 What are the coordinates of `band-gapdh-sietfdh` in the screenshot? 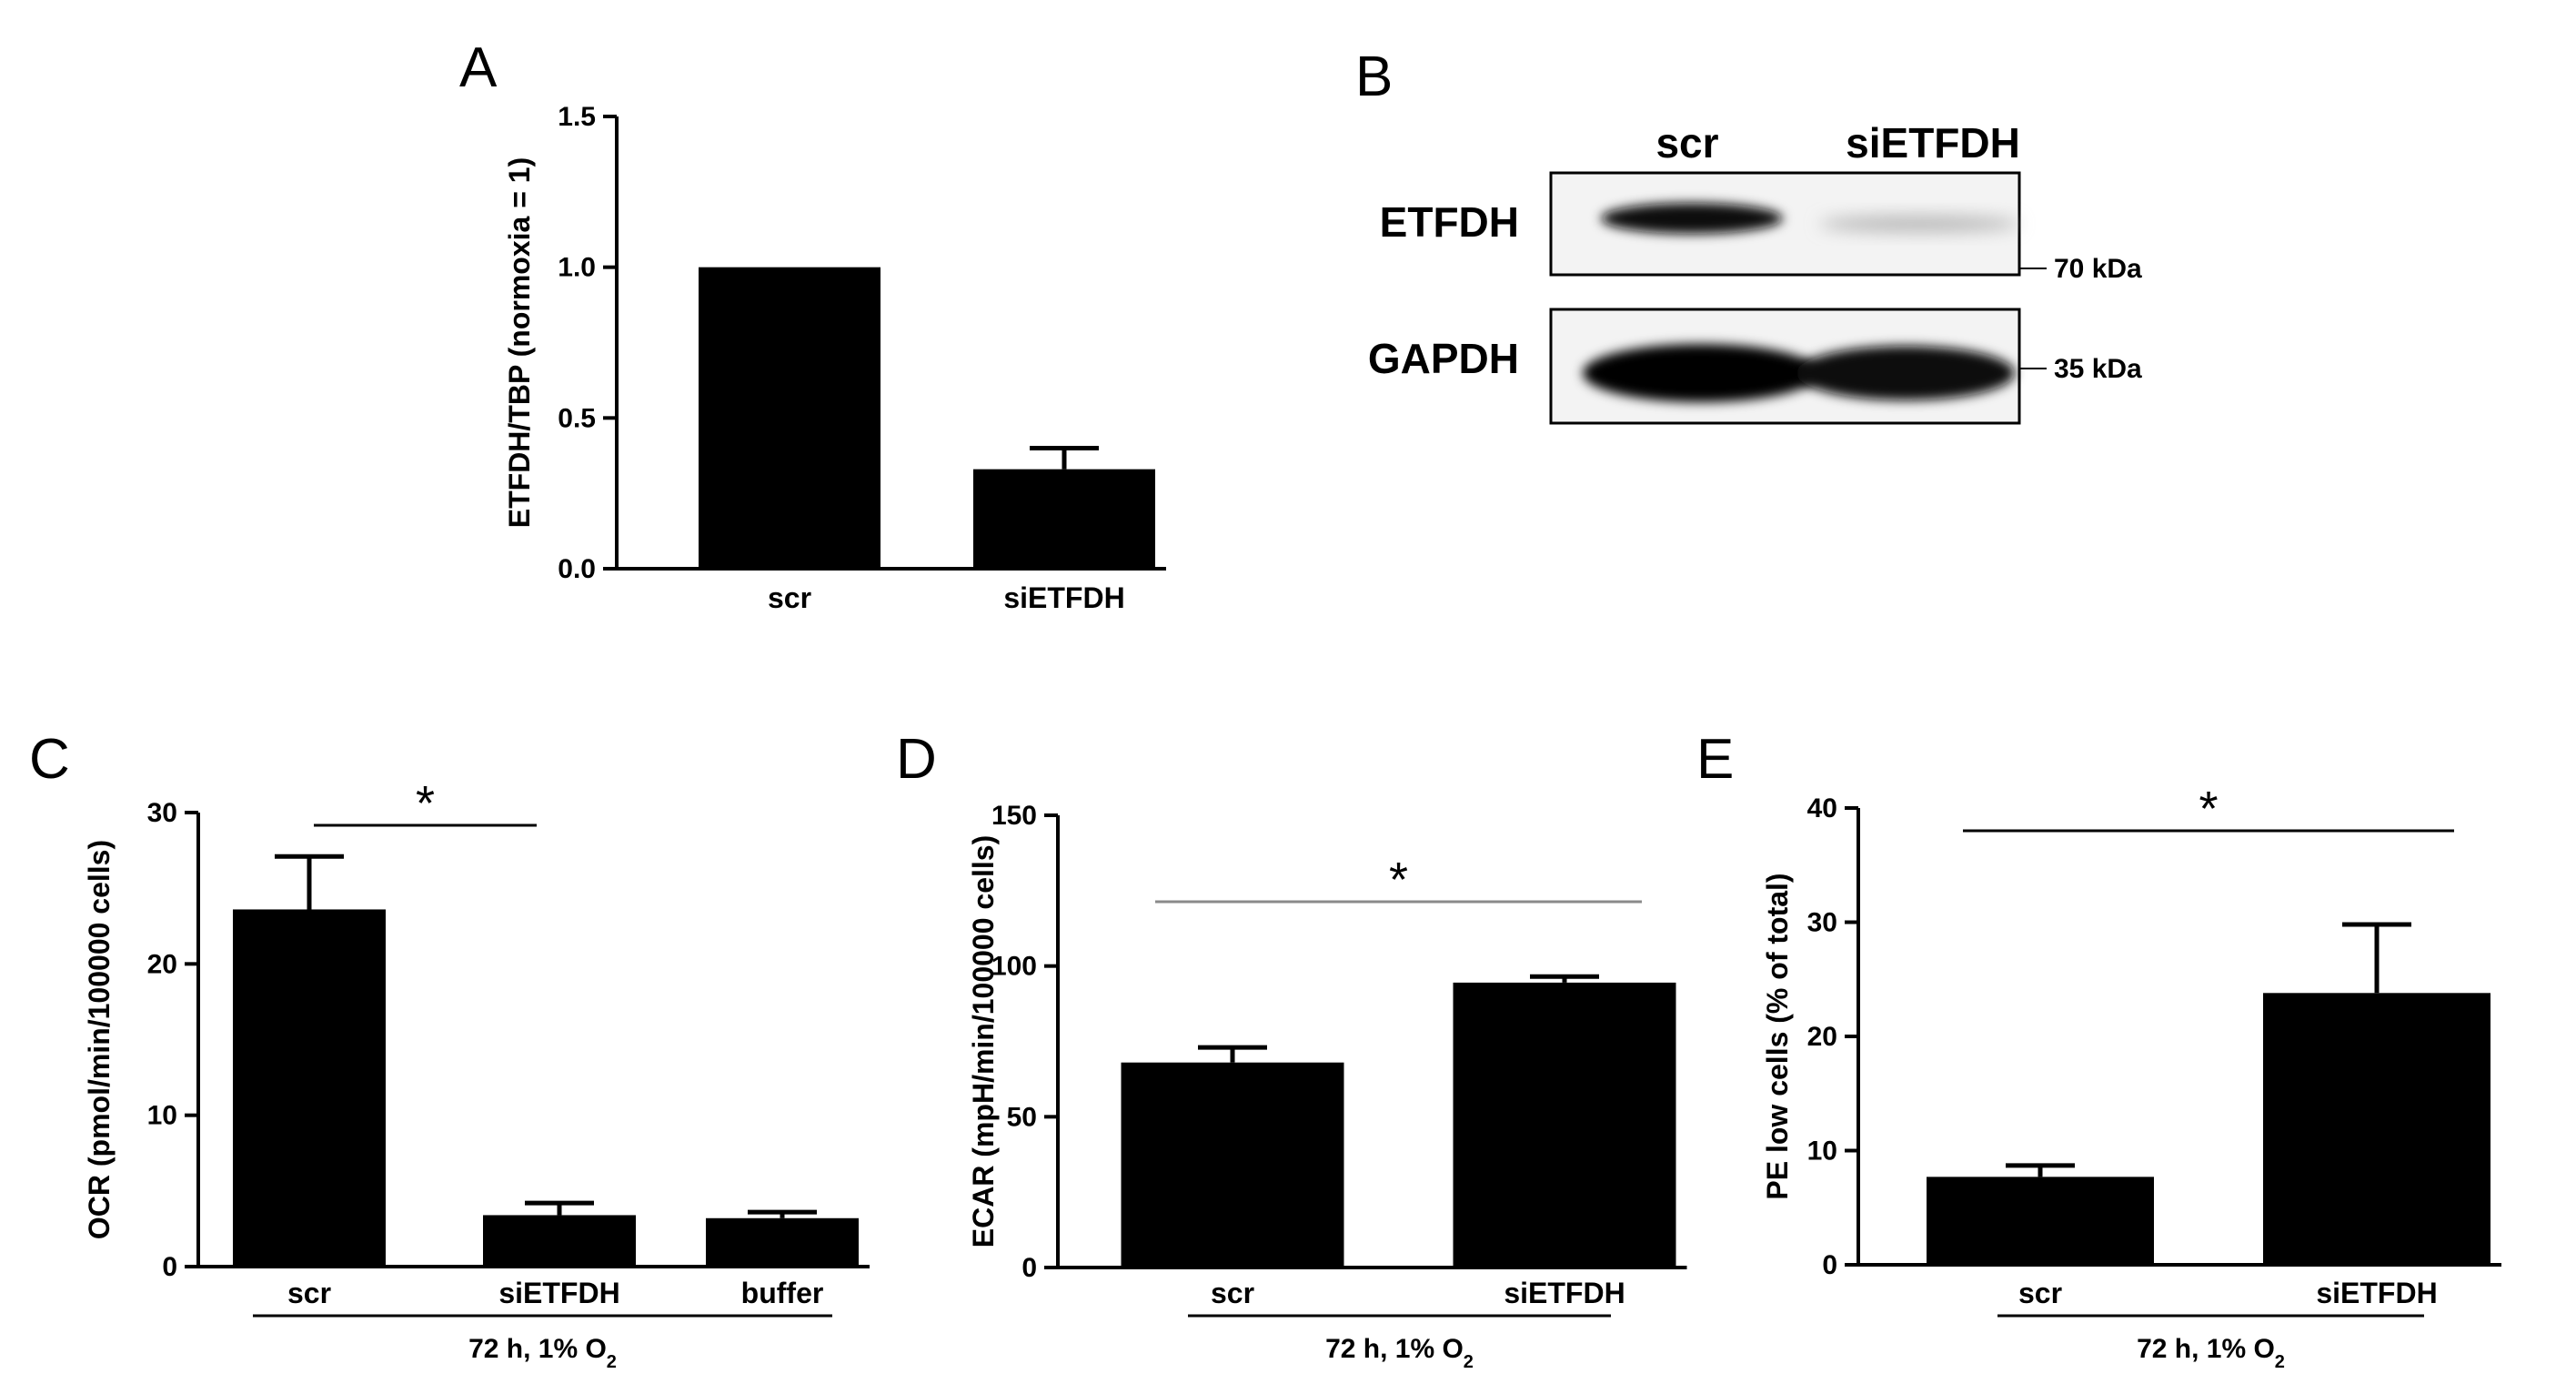 It's located at (1905, 373).